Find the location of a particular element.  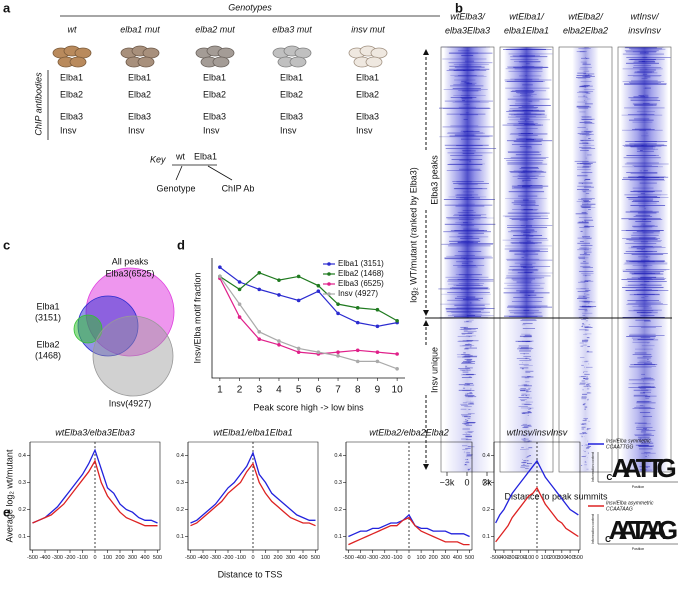

venn-title: All peaks is located at coordinates (130, 261).